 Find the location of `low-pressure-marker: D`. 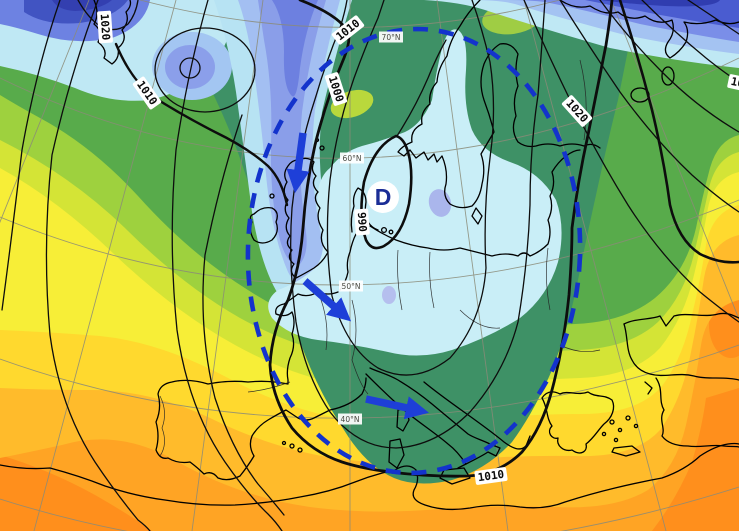

low-pressure-marker: D is located at coordinates (383, 197).